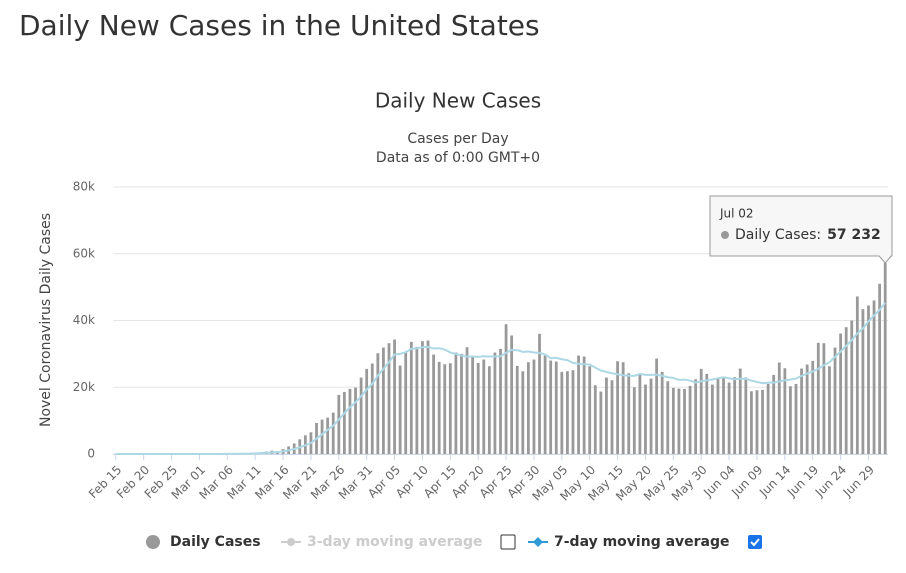  I want to click on x-tick-label: Jun 24, so click(830, 481).